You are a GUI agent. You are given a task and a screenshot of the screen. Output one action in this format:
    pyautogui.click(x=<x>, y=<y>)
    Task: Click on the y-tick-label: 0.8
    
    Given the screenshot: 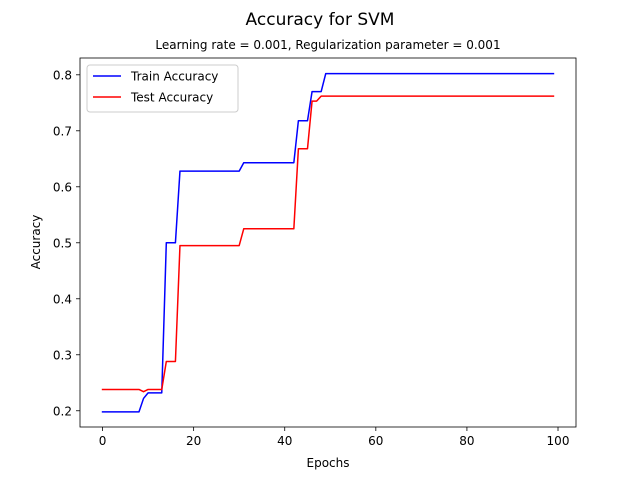 What is the action you would take?
    pyautogui.click(x=62, y=75)
    